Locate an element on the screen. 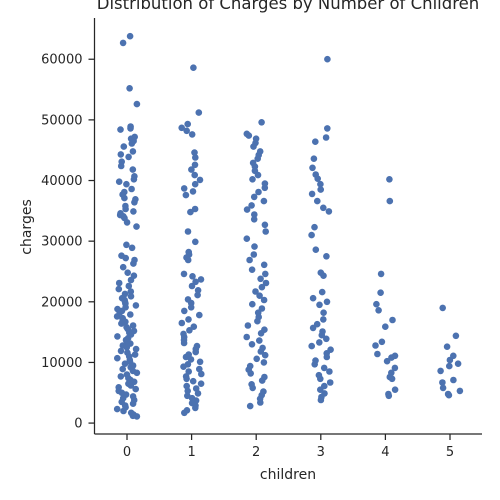 The height and width of the screenshot is (500, 500). y-tick-label: 50000 is located at coordinates (61, 120).